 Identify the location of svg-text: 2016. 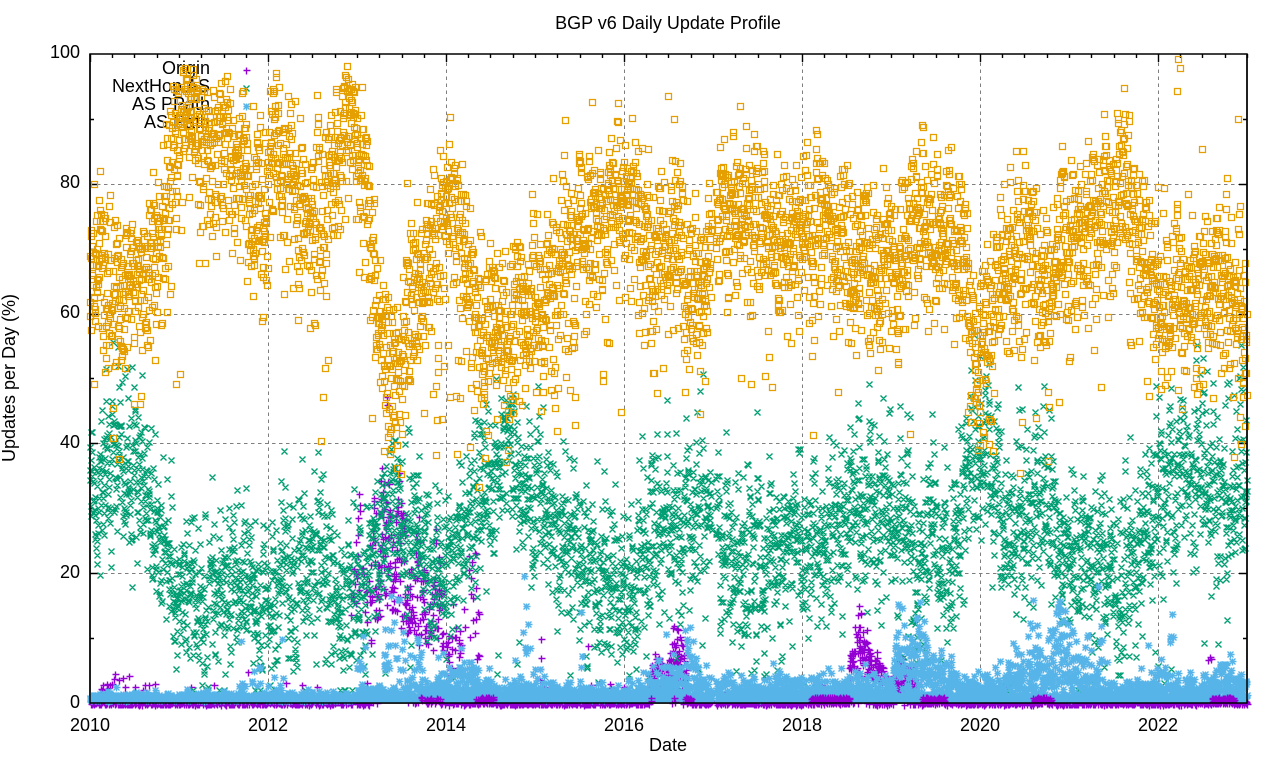
(624, 725).